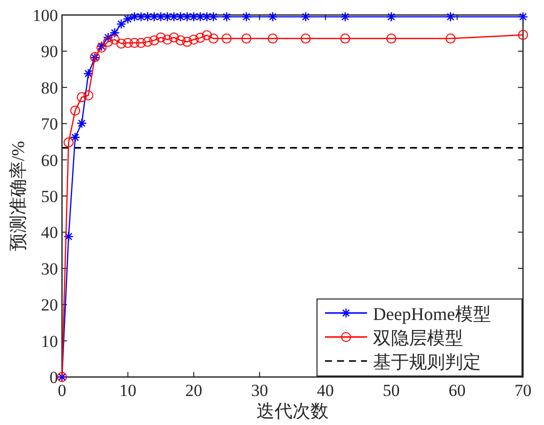 Image resolution: width=544 pixels, height=425 pixels. What do you see at coordinates (49, 124) in the screenshot?
I see `y-tick-label: 70` at bounding box center [49, 124].